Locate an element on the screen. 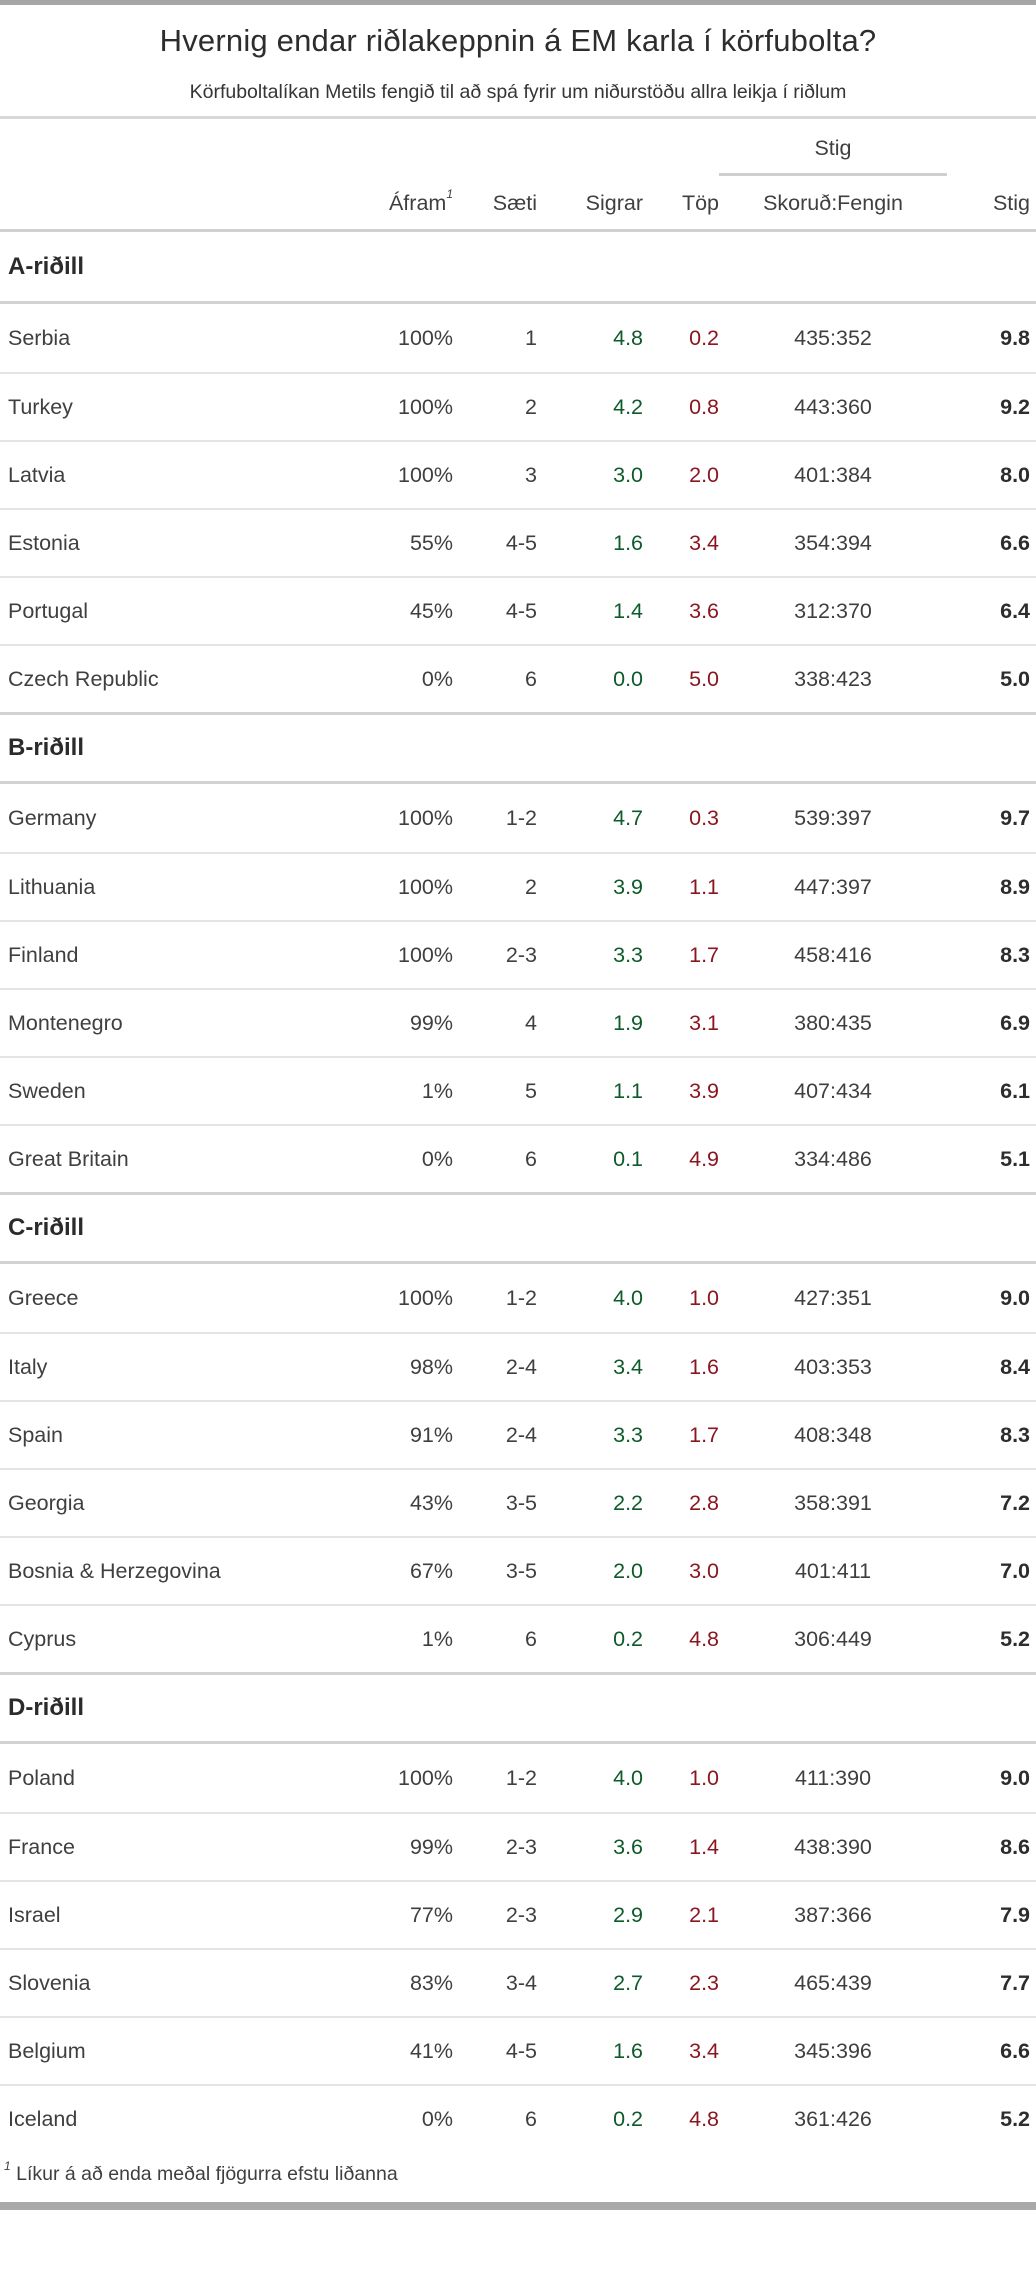 This screenshot has height=2270, width=1036. table-row: Germany 100% 1-2 4.7 0.3 539:397 9.7 is located at coordinates (518, 818).